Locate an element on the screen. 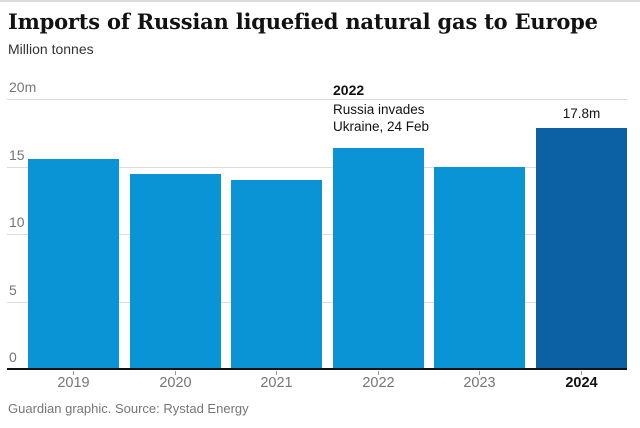  bar-2022 is located at coordinates (378, 258).